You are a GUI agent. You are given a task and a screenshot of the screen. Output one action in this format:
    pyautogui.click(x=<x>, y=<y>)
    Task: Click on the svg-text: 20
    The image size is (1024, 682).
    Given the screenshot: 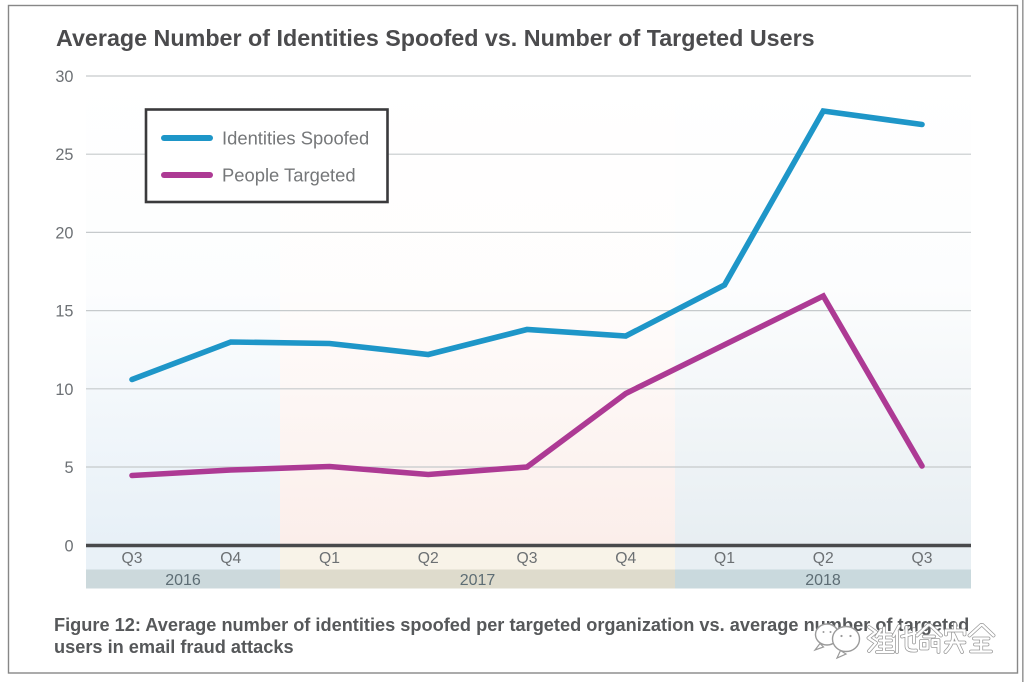 What is the action you would take?
    pyautogui.click(x=64, y=233)
    